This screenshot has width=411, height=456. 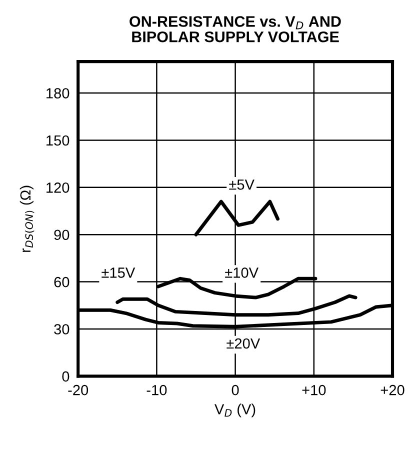 What do you see at coordinates (62, 329) in the screenshot?
I see `y-tick-label: 30` at bounding box center [62, 329].